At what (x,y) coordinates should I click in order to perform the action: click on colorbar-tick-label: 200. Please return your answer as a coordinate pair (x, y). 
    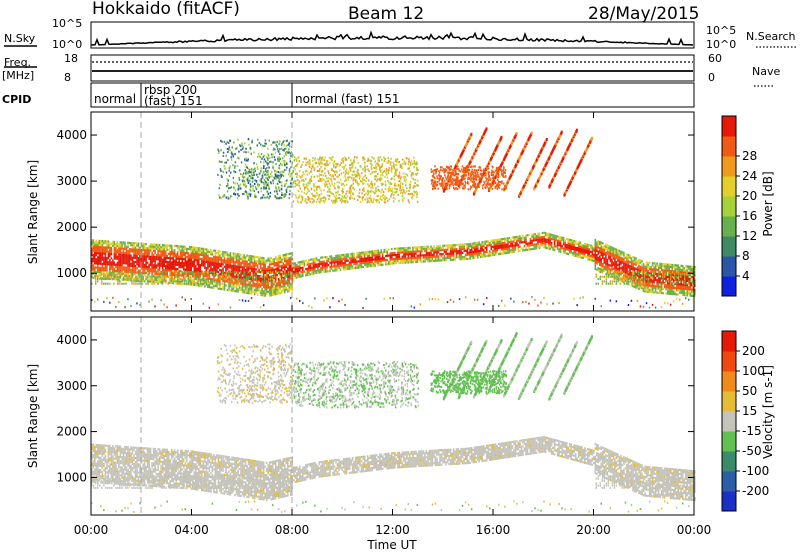
    Looking at the image, I should click on (753, 351).